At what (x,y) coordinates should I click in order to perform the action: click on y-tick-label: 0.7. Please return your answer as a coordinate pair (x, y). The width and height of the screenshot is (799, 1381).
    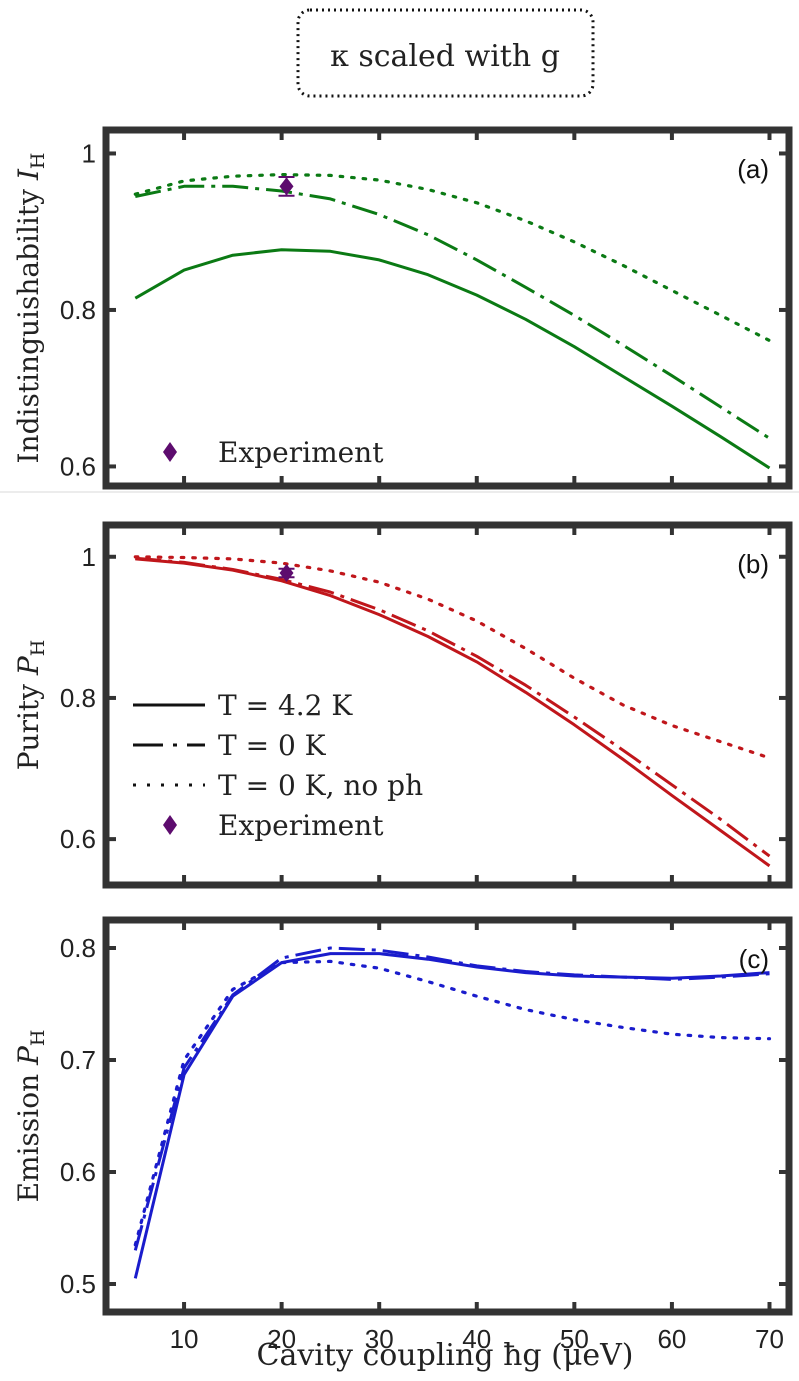
    Looking at the image, I should click on (78, 1060).